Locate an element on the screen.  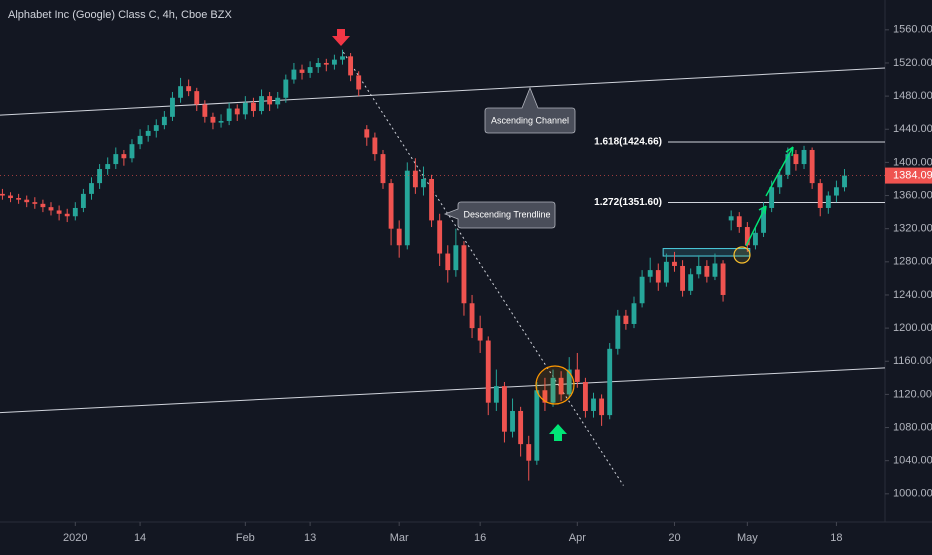
y-tick-label: 1400.00 is located at coordinates (912, 162).